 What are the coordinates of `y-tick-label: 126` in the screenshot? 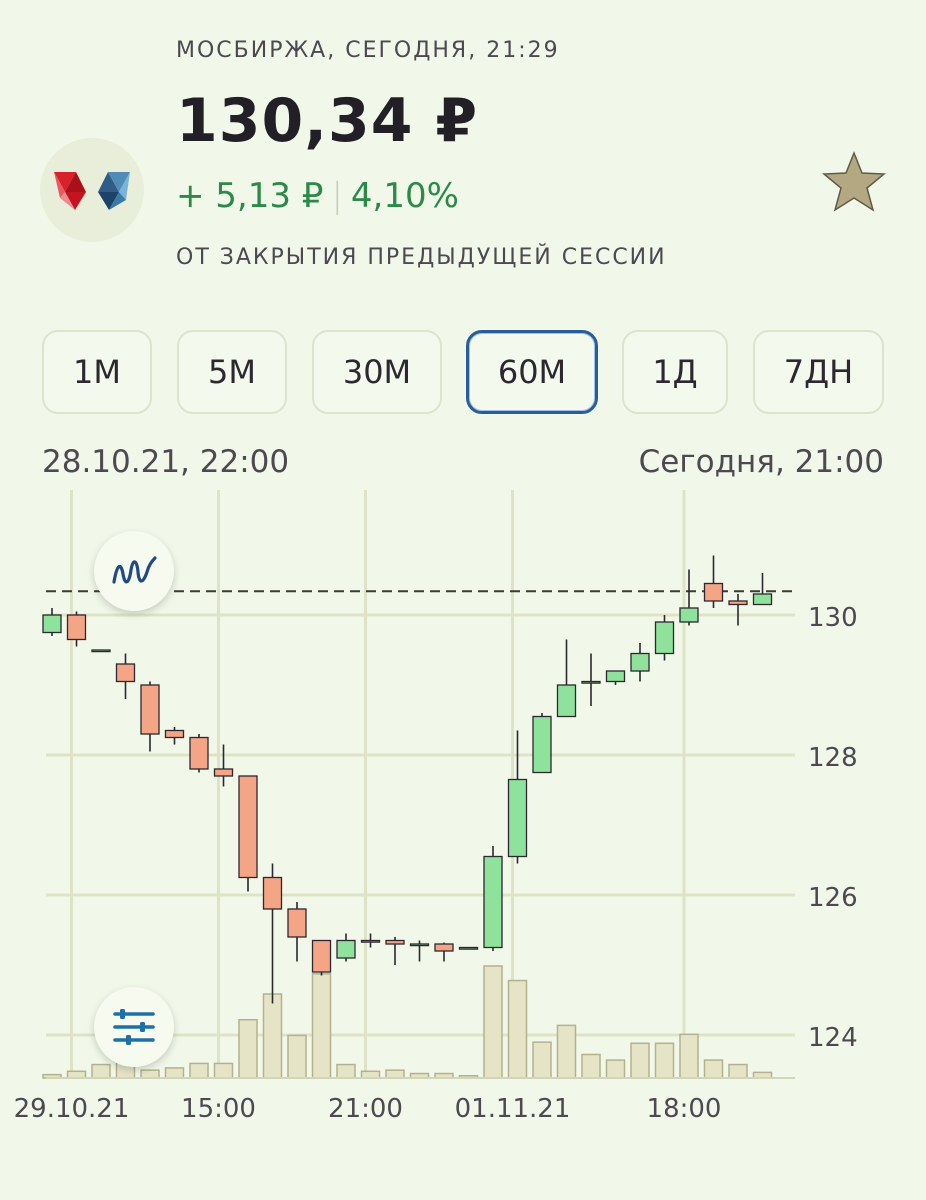 It's located at (833, 898).